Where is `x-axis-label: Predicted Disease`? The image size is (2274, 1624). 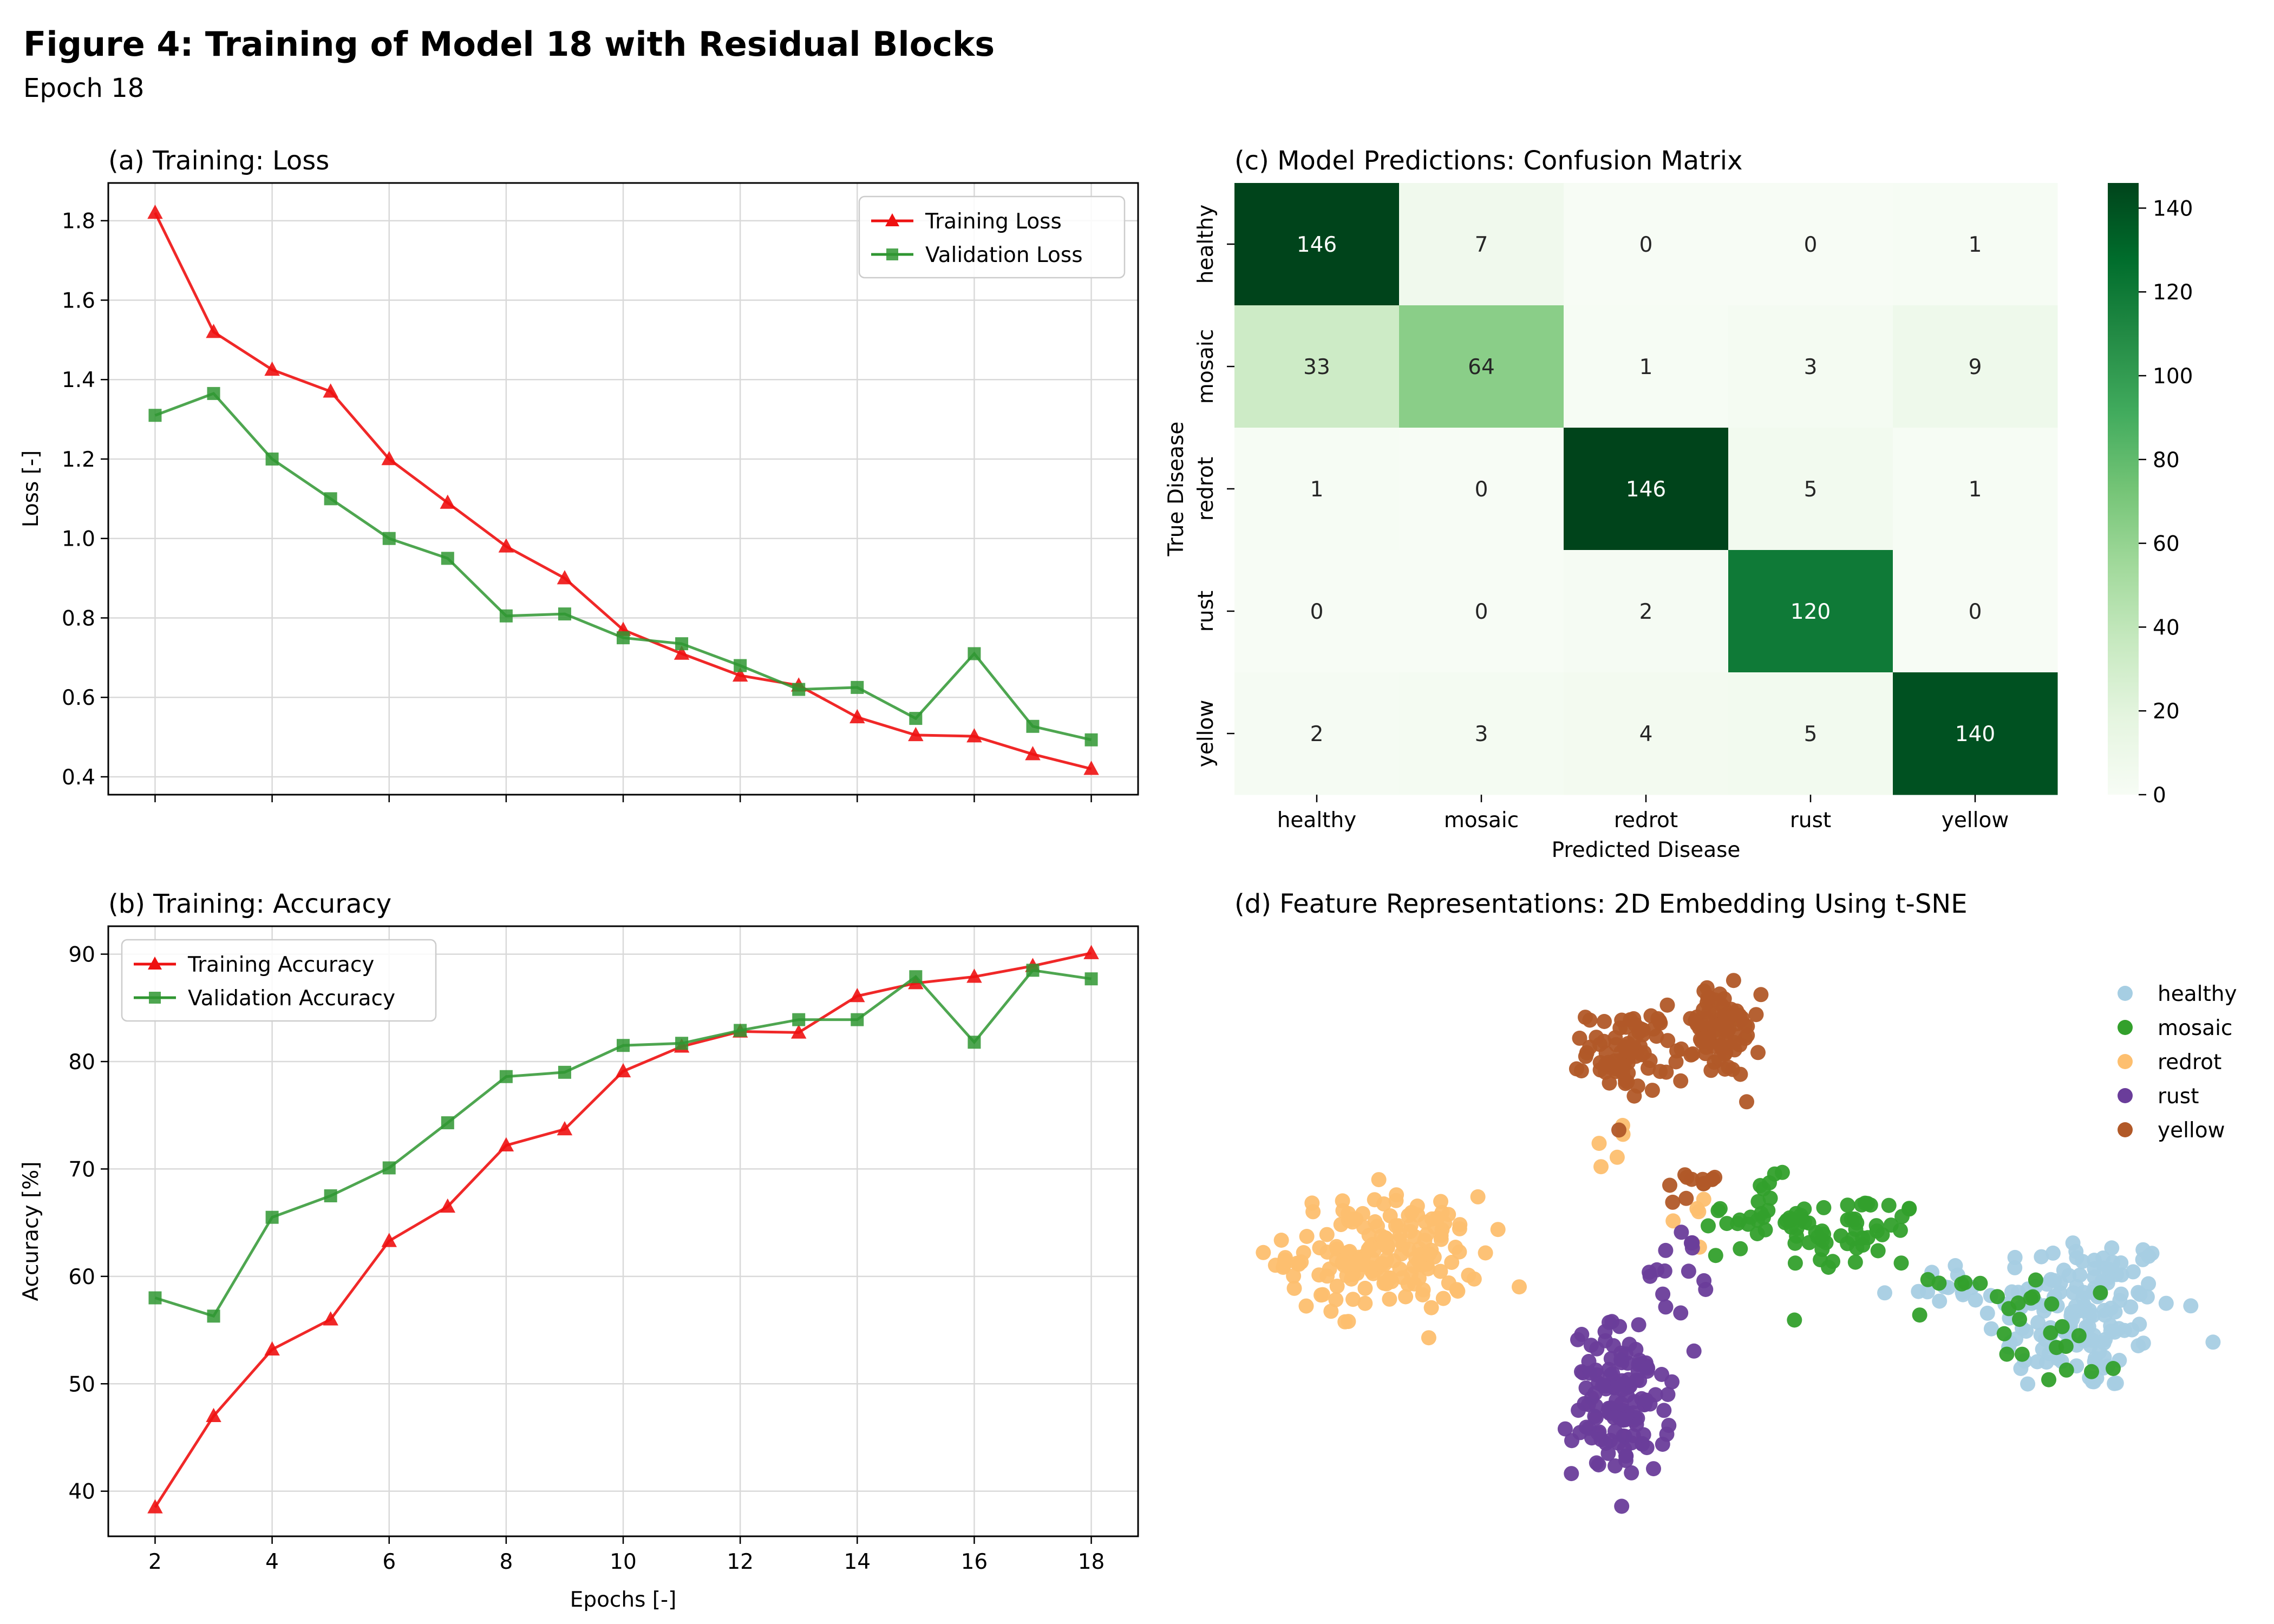 x-axis-label: Predicted Disease is located at coordinates (1647, 850).